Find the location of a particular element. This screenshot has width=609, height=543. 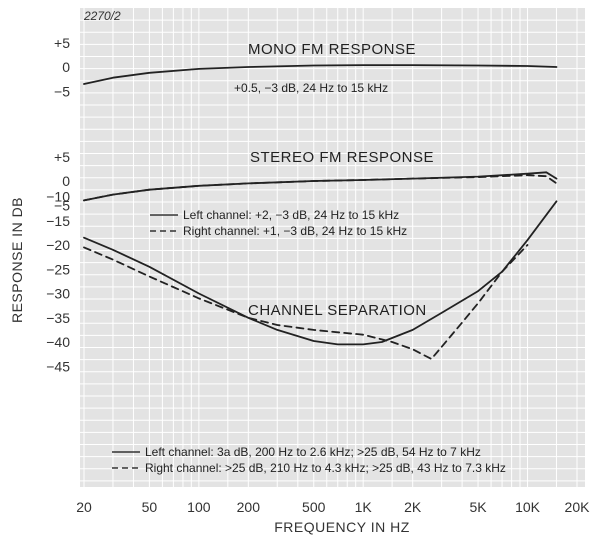

mono-fm-annotation: +0.5, −3 dB, 24 Hz to 15 kHz is located at coordinates (311, 88).